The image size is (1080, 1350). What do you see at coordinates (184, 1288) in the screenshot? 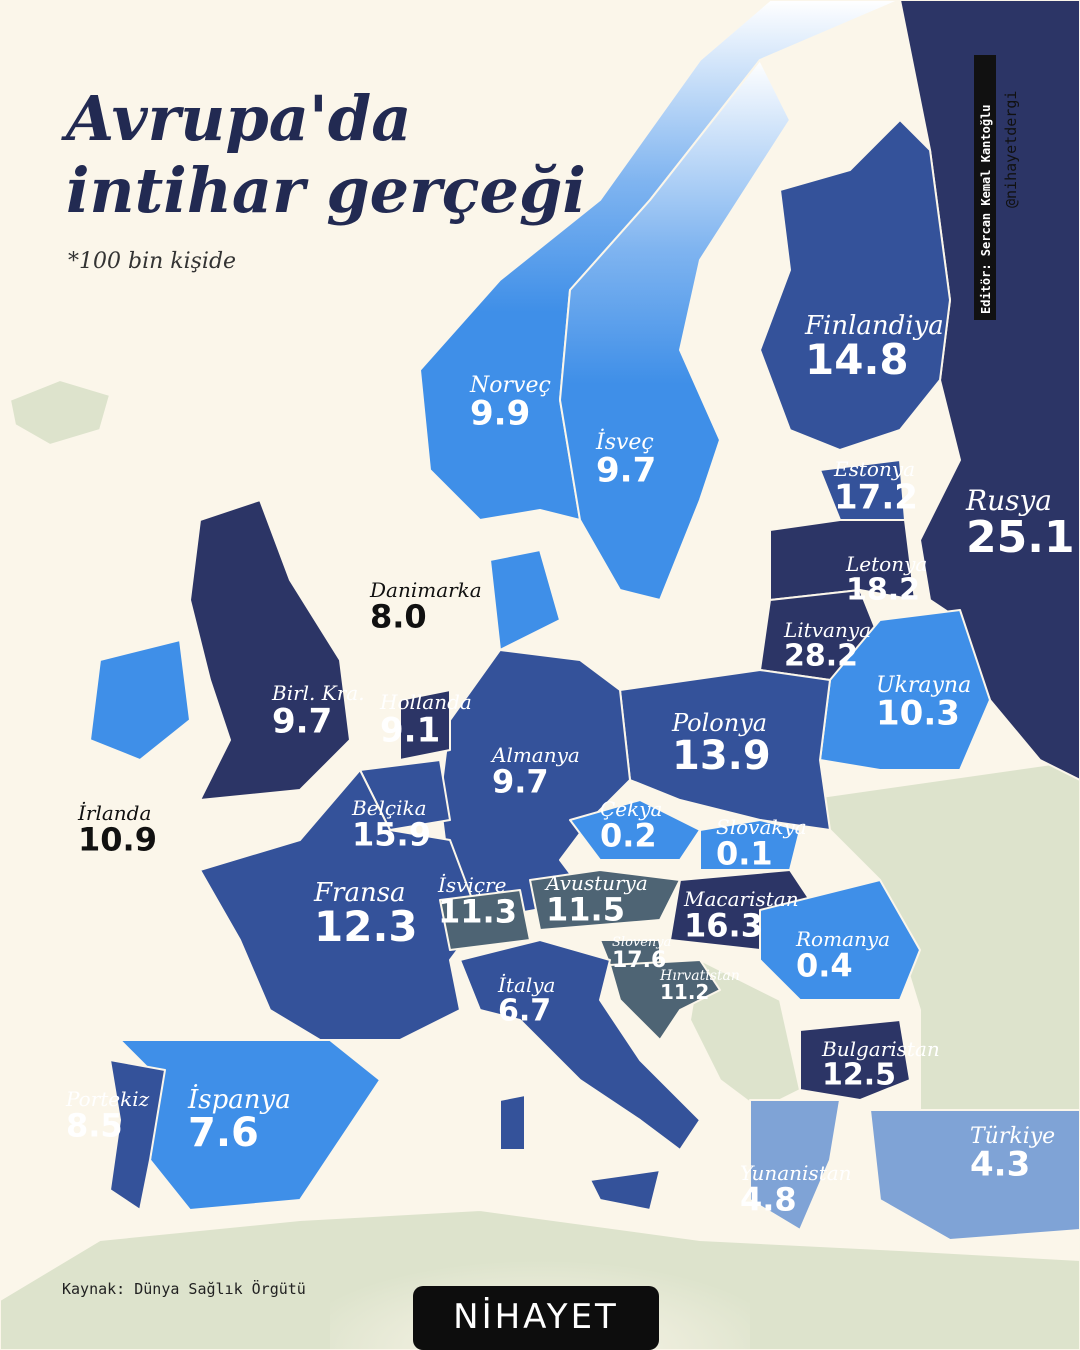
I see `source: Kaynak: Dünya Sağlık Örgütü` at bounding box center [184, 1288].